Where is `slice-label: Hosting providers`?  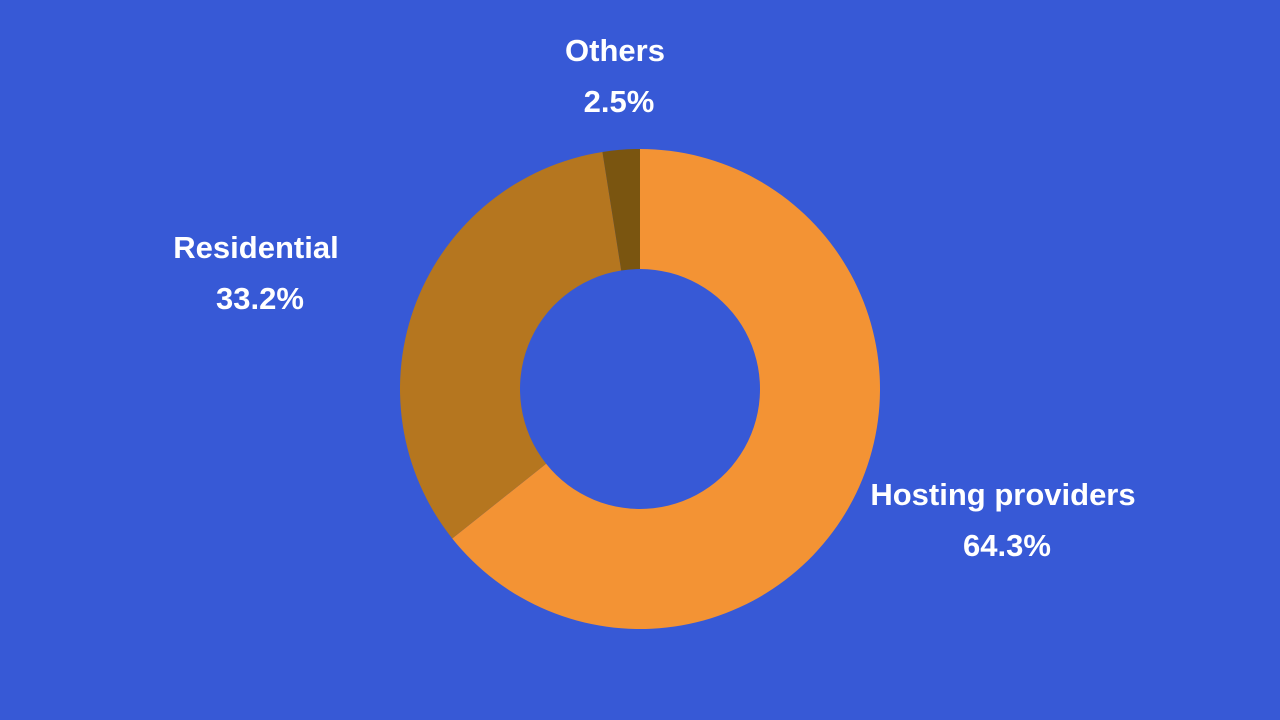 slice-label: Hosting providers is located at coordinates (1002, 494).